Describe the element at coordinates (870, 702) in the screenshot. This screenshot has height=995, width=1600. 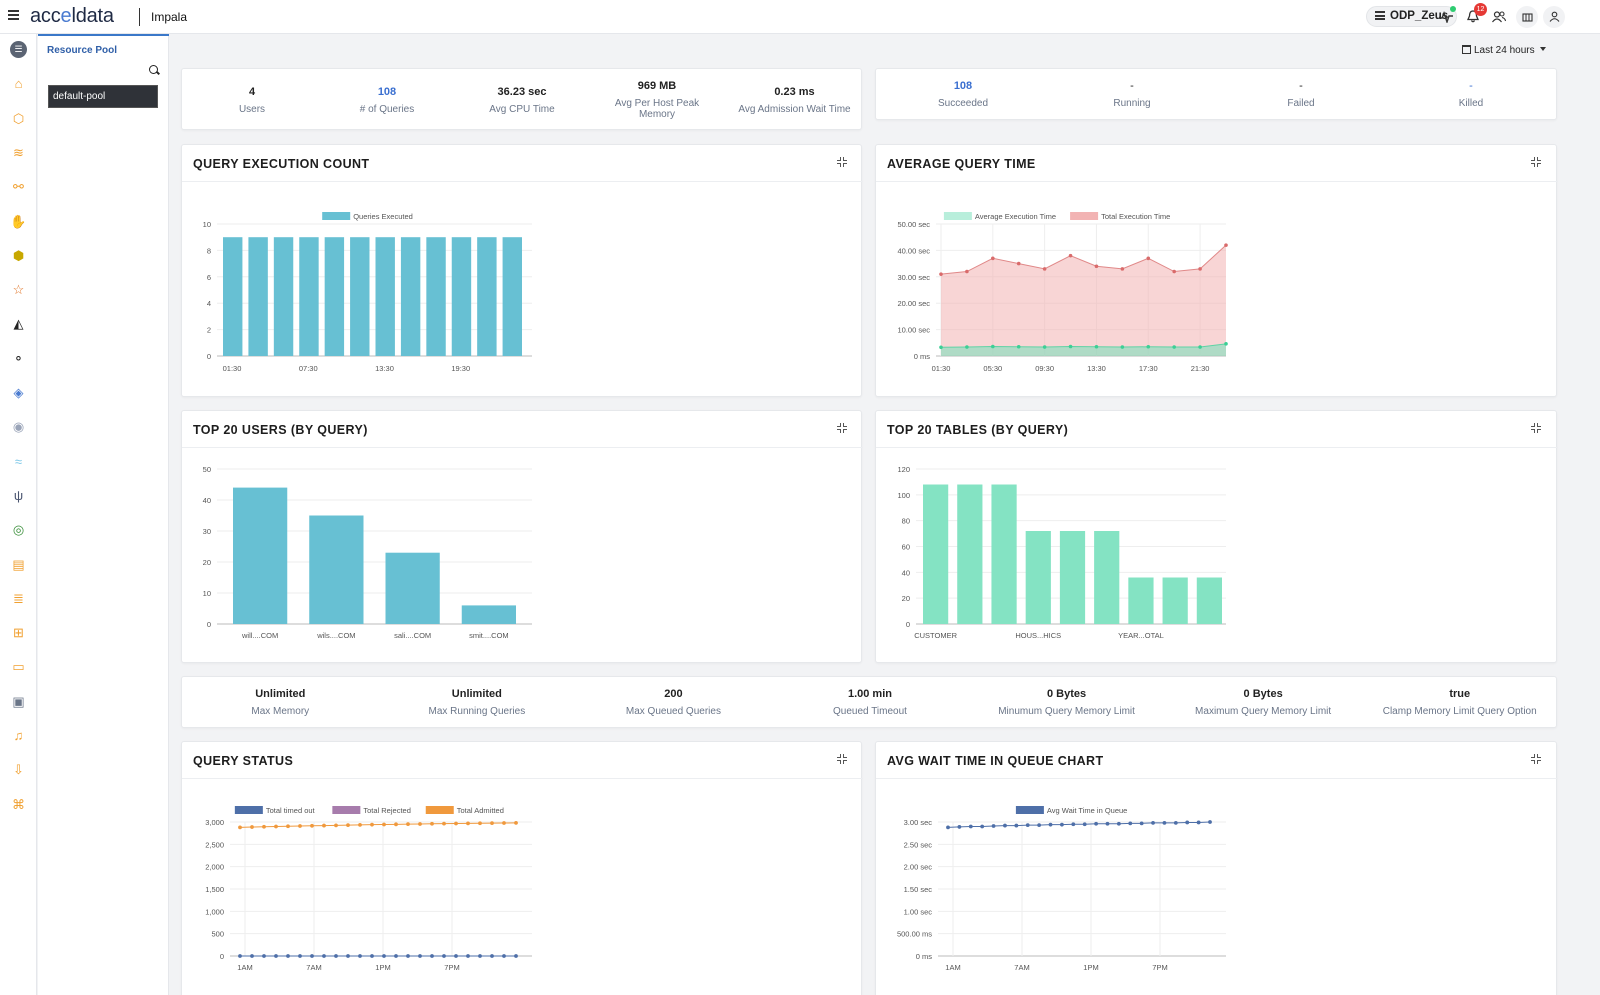
I see `config-stat: 1.00 min Queued Timeout` at that location.